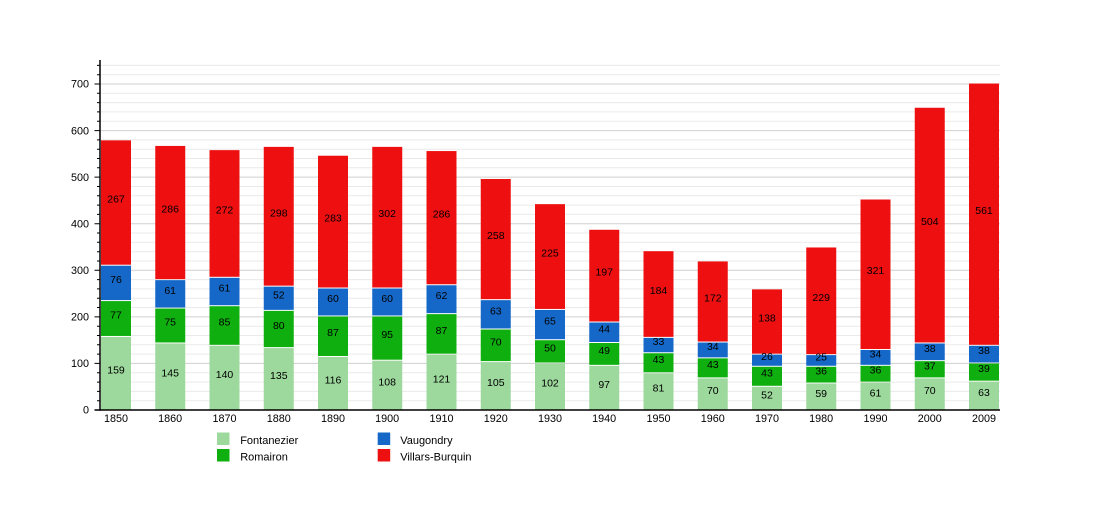  What do you see at coordinates (496, 236) in the screenshot?
I see `svg-text: 258` at bounding box center [496, 236].